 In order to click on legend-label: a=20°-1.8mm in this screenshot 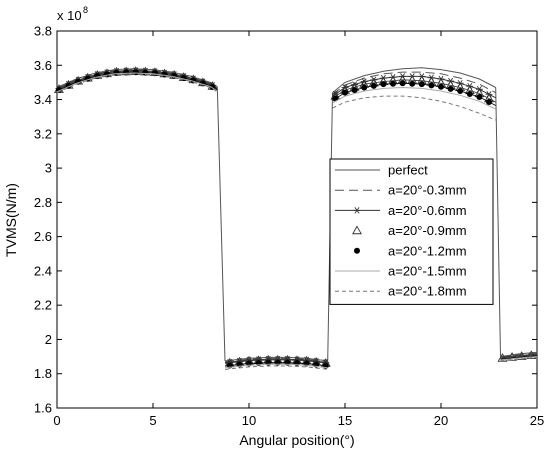, I will do `click(427, 291)`.